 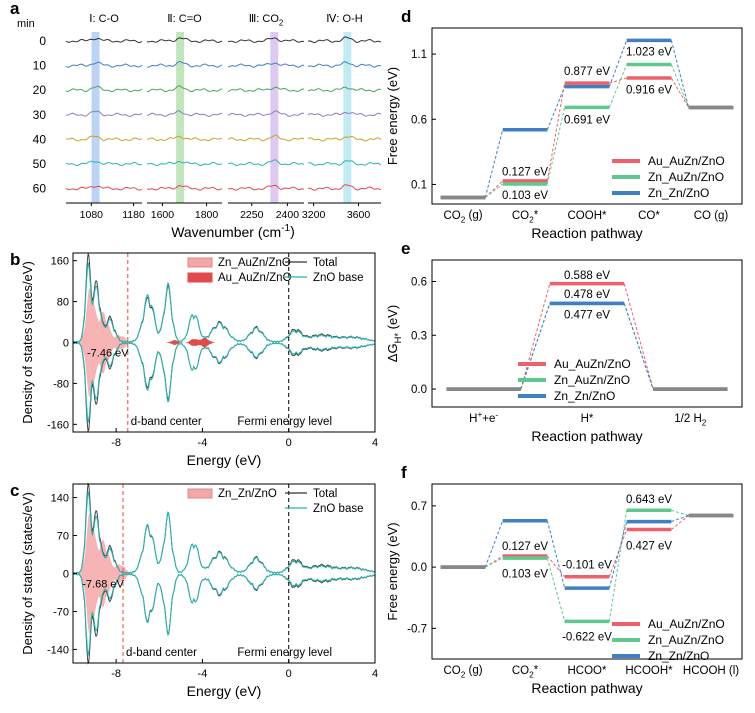 I want to click on a-tick-label: 3600, so click(x=359, y=215).